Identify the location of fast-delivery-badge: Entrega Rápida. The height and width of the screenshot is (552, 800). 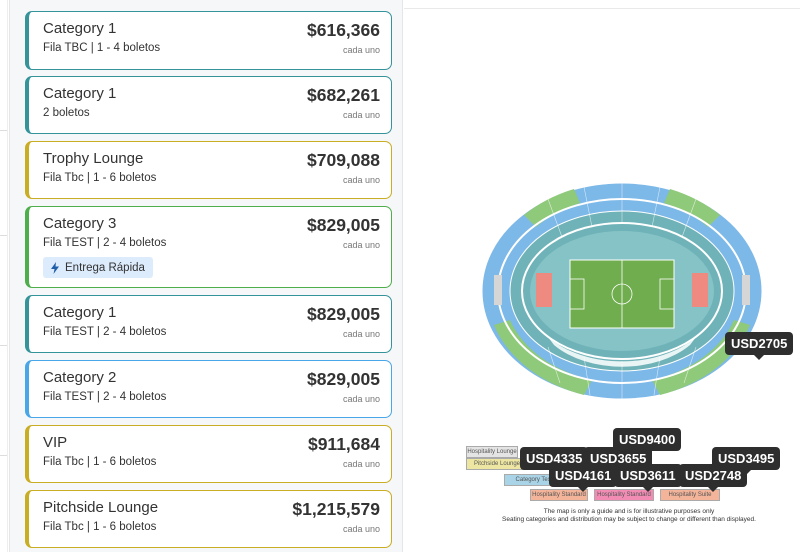
(98, 267).